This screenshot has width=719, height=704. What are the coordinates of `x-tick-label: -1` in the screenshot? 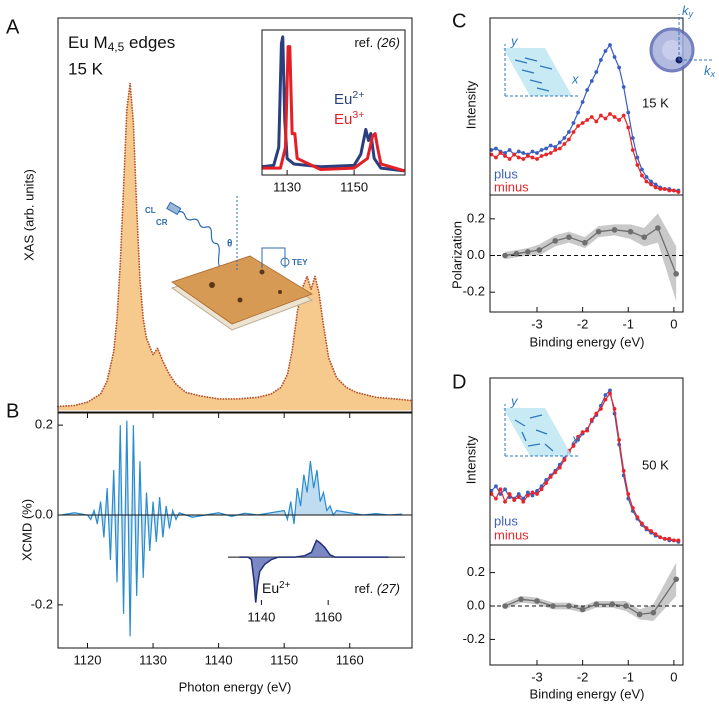 It's located at (628, 323).